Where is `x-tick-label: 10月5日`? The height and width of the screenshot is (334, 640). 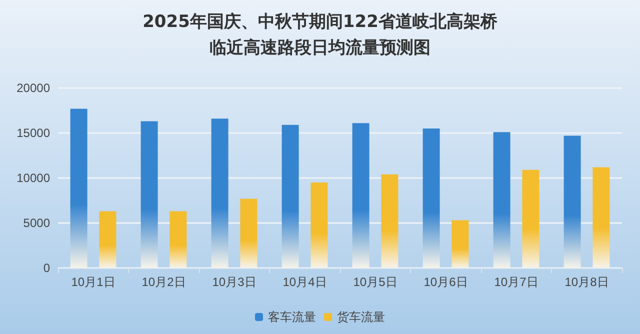
x-tick-label: 10月5日 is located at coordinates (375, 282).